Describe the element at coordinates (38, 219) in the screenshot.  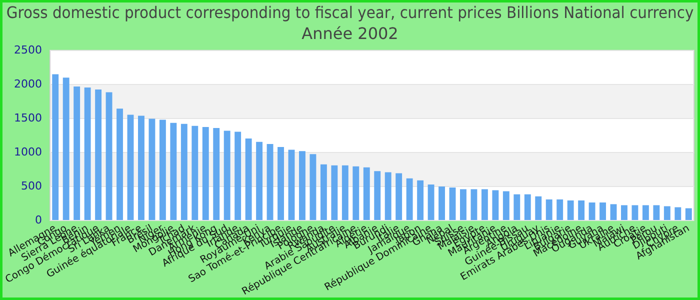
I see `y-tick-label: 0` at that location.